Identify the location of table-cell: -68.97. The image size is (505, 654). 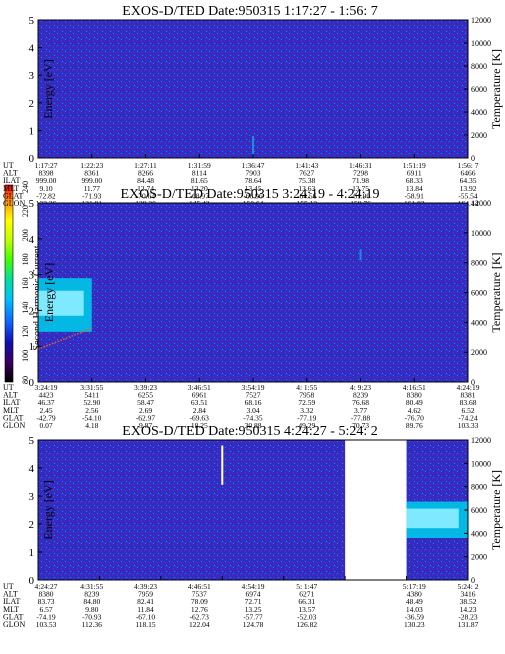
(200, 195).